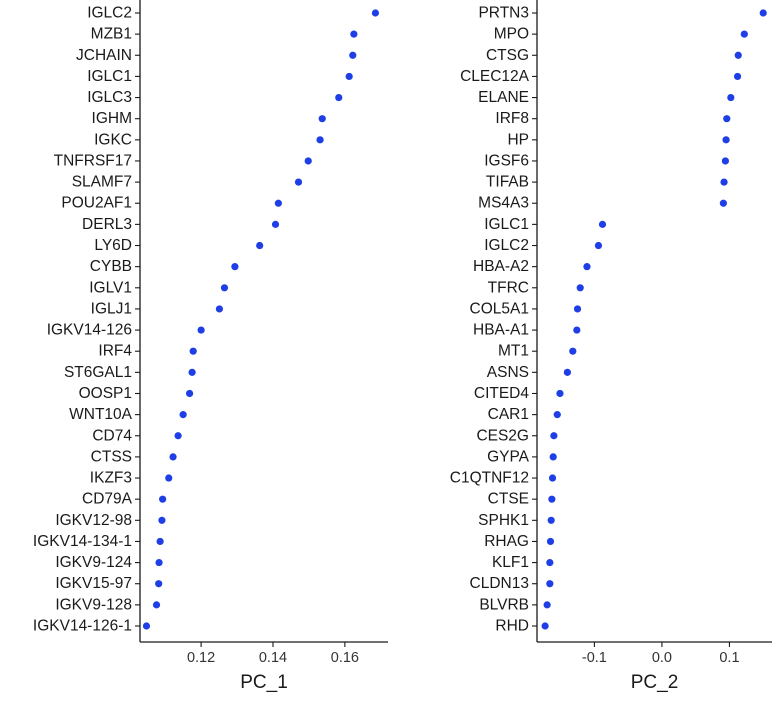 The image size is (777, 701). What do you see at coordinates (655, 682) in the screenshot?
I see `x-axis-title: PC_2` at bounding box center [655, 682].